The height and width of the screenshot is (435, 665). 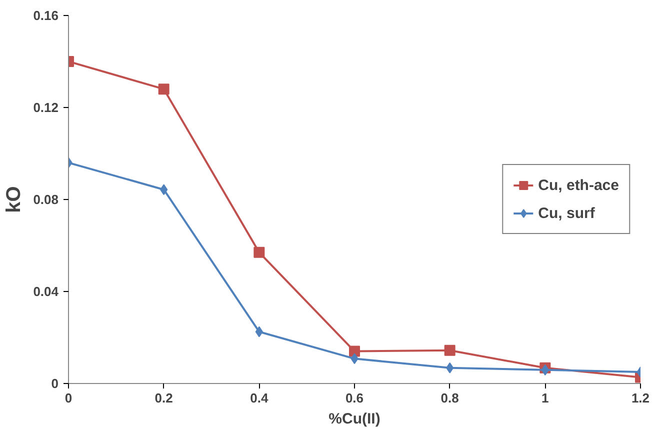 What do you see at coordinates (566, 213) in the screenshot?
I see `legend-label: Cu, surf` at bounding box center [566, 213].